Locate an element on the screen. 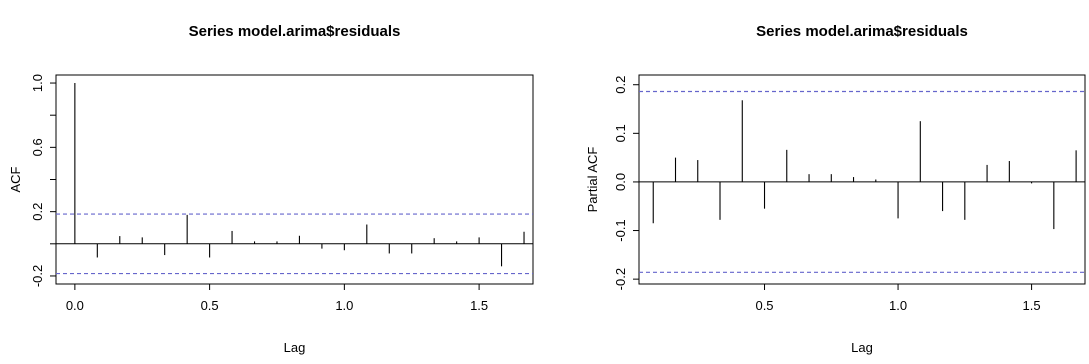  acf-x-tick-label: 0.0 is located at coordinates (75, 305).